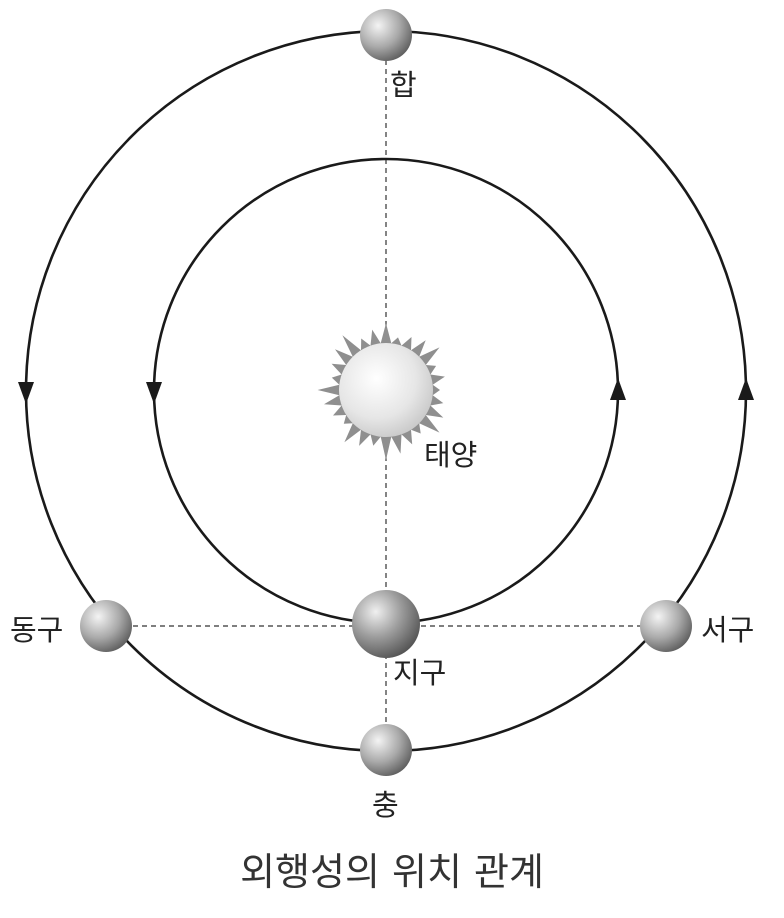  I want to click on planet-opposition, so click(386, 750).